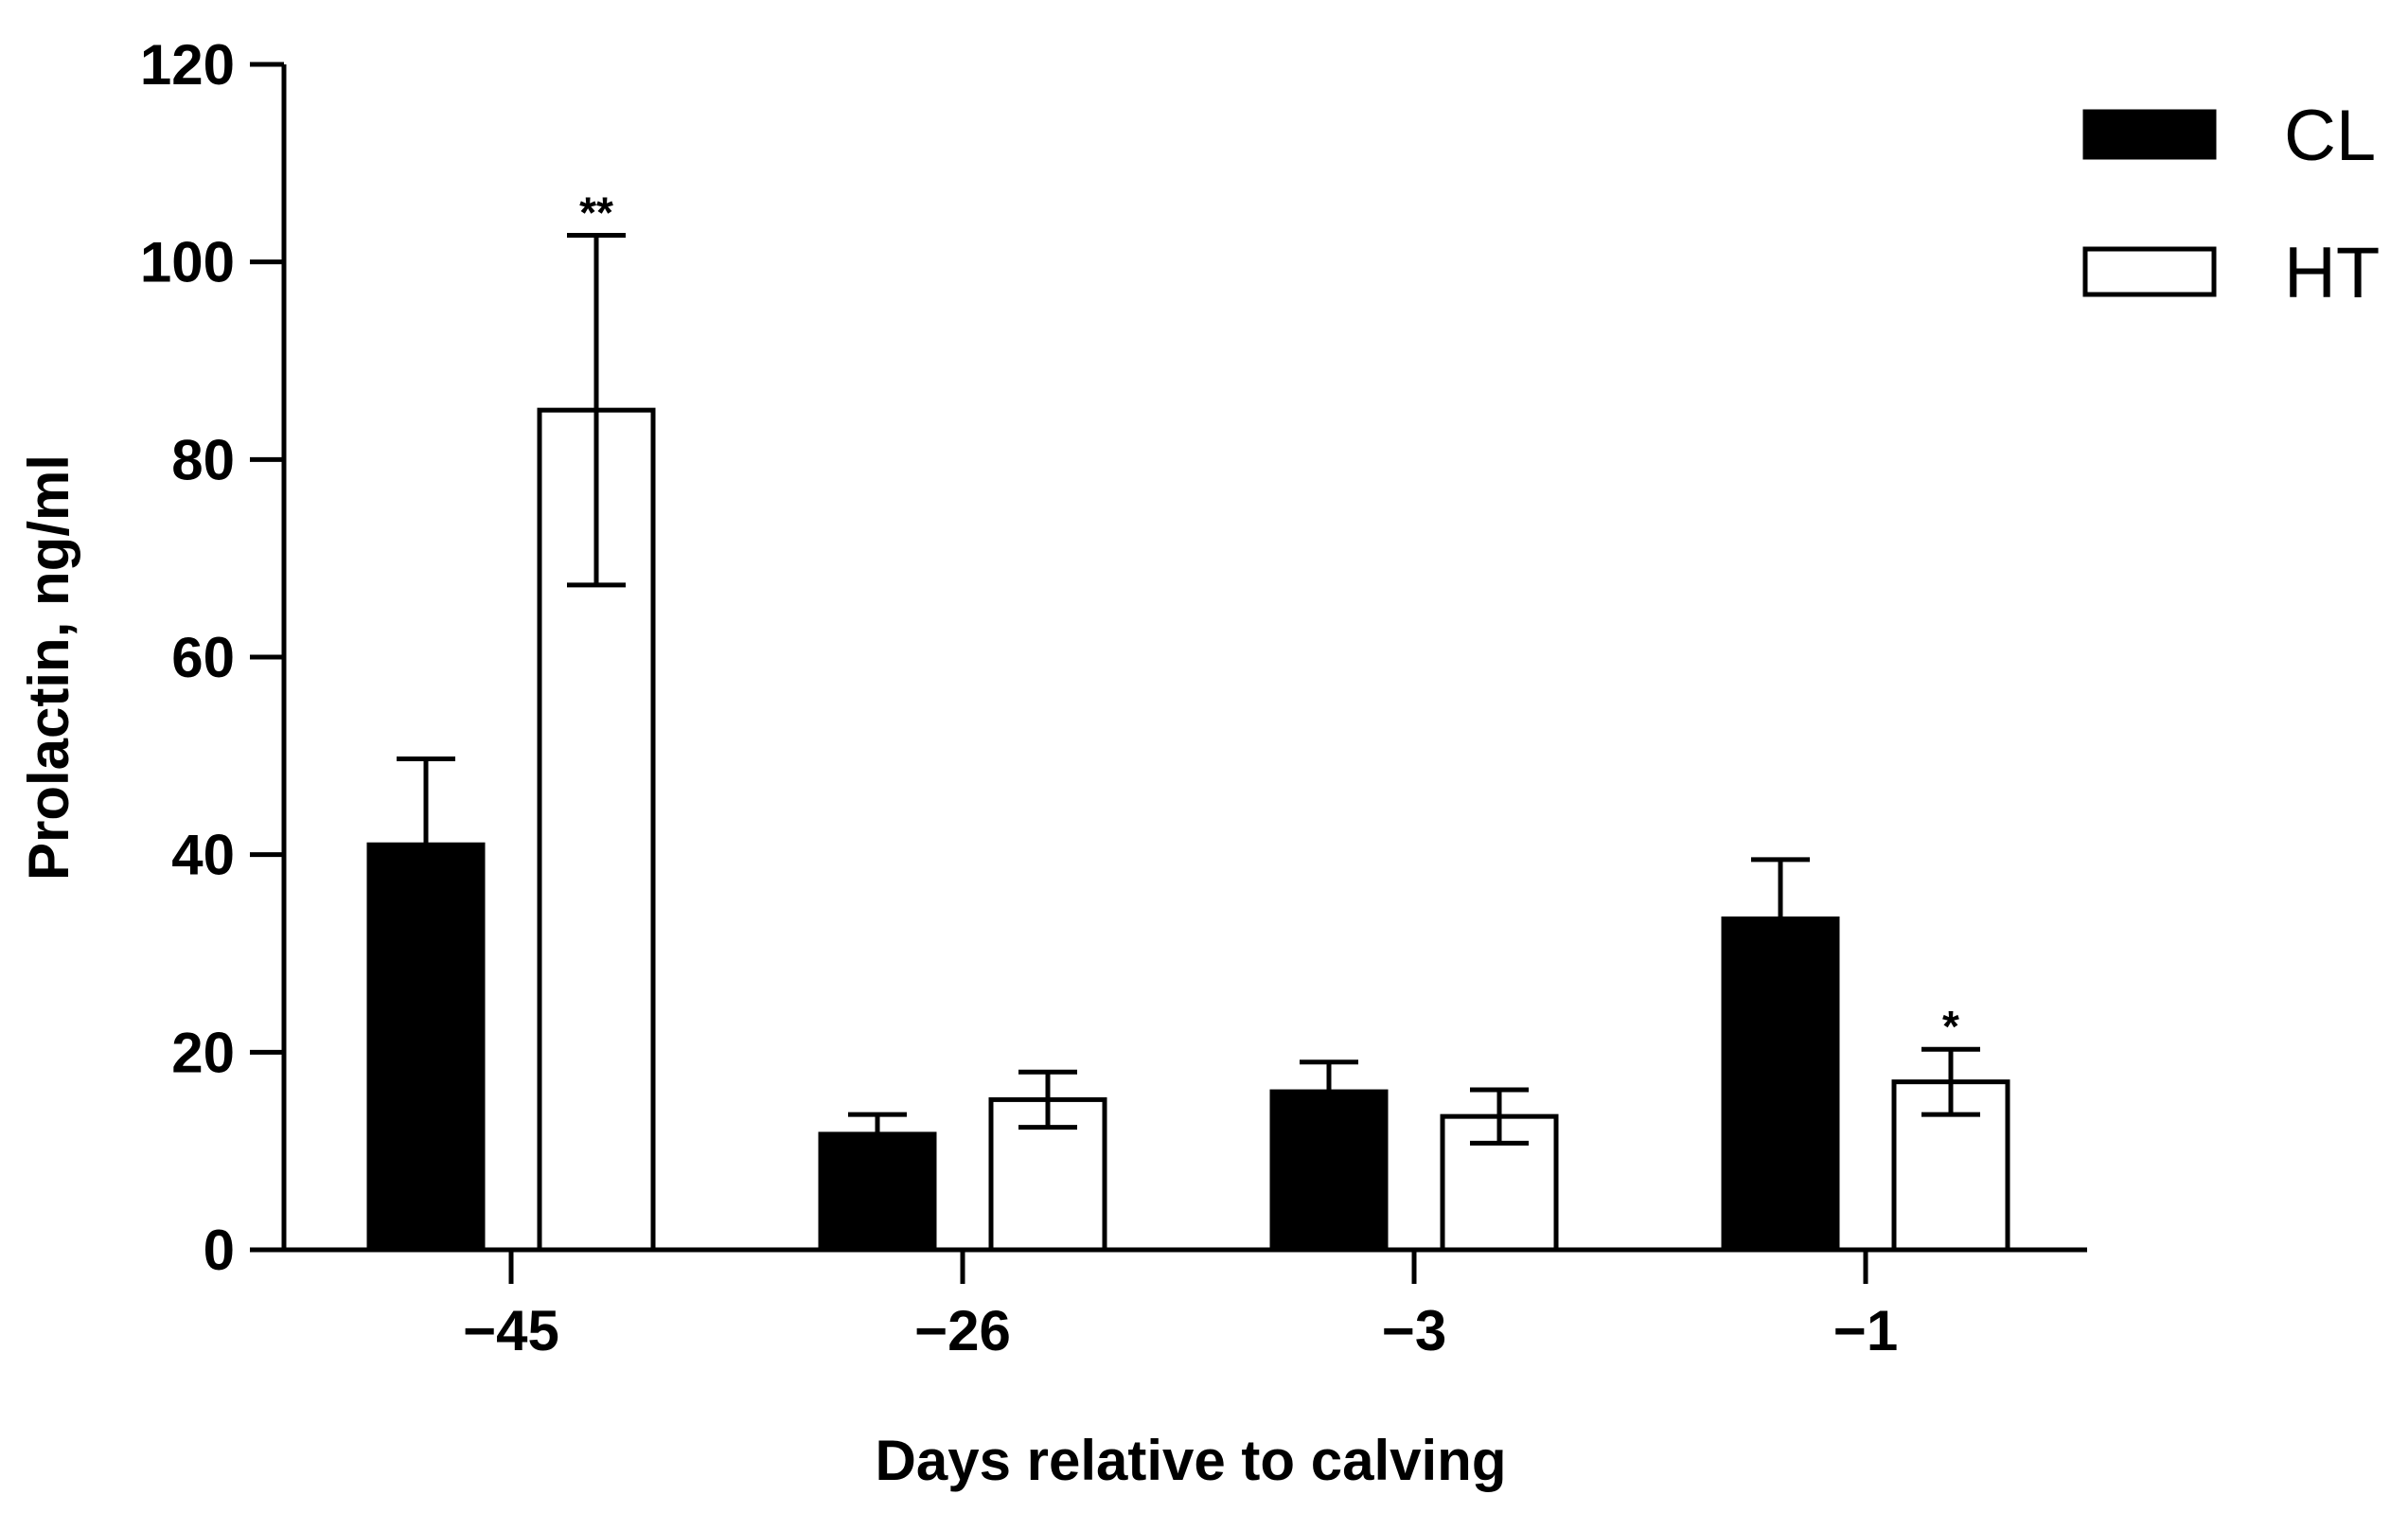 This screenshot has width=2408, height=1513. I want to click on y-tick-label: 80, so click(203, 459).